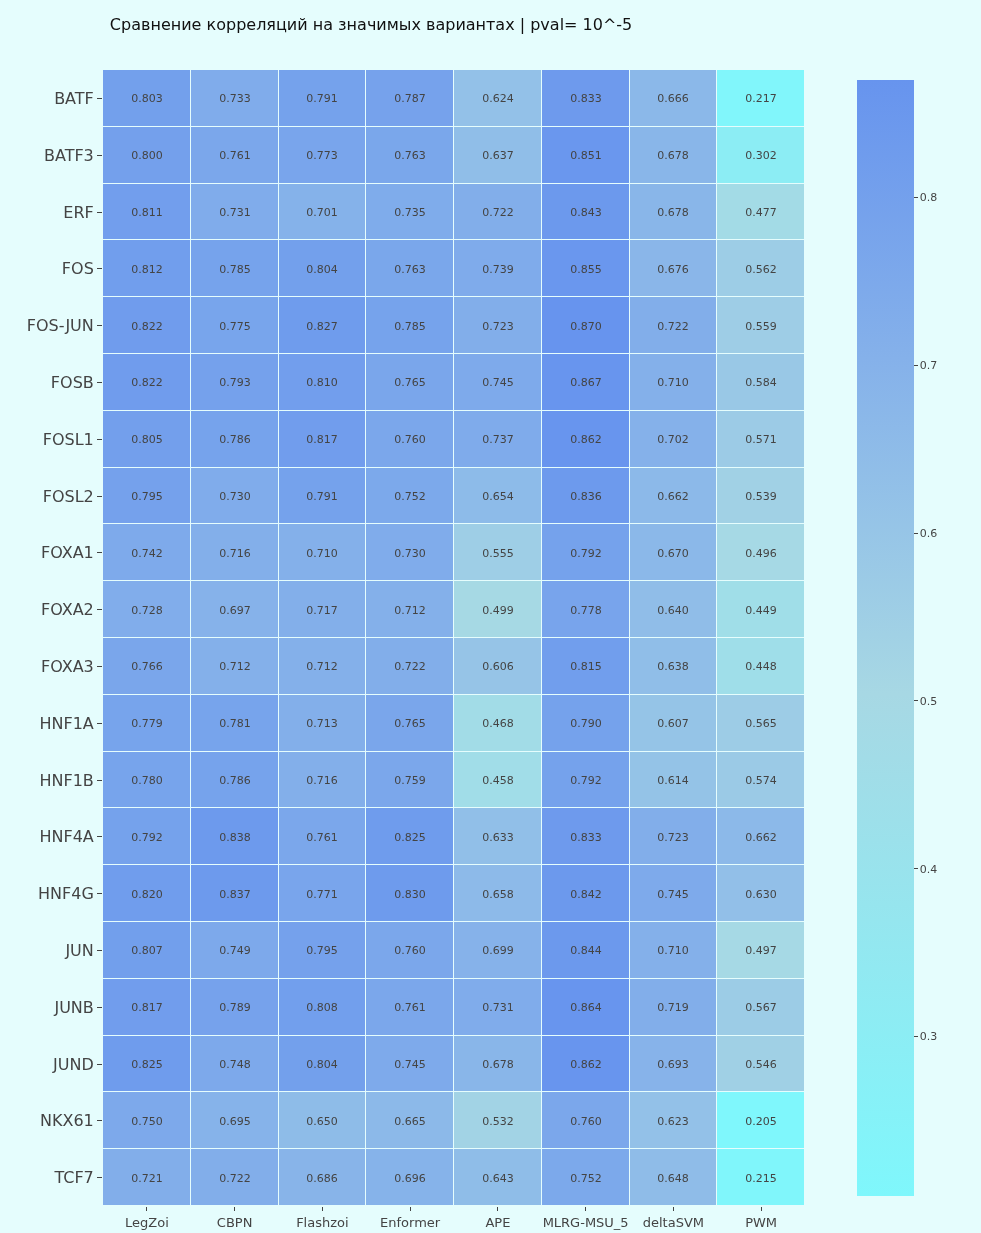 This screenshot has height=1233, width=981. I want to click on y-tick-label: FOSL2, so click(68, 496).